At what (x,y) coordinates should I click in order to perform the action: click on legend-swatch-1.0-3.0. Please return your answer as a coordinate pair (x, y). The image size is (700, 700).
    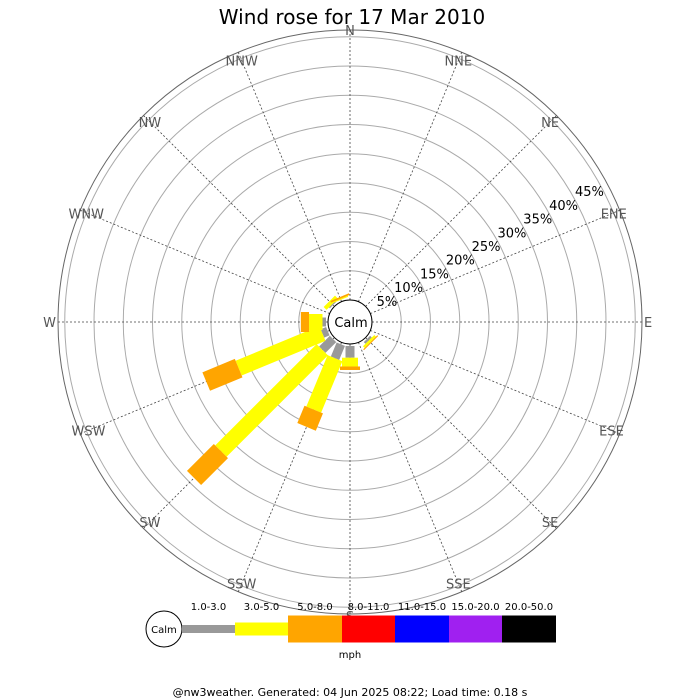
    Looking at the image, I should click on (208, 629).